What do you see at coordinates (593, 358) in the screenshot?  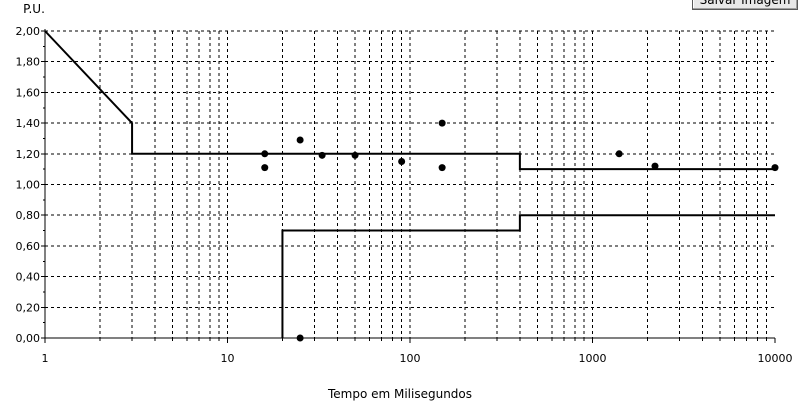 I see `x-tick-label: 1000` at bounding box center [593, 358].